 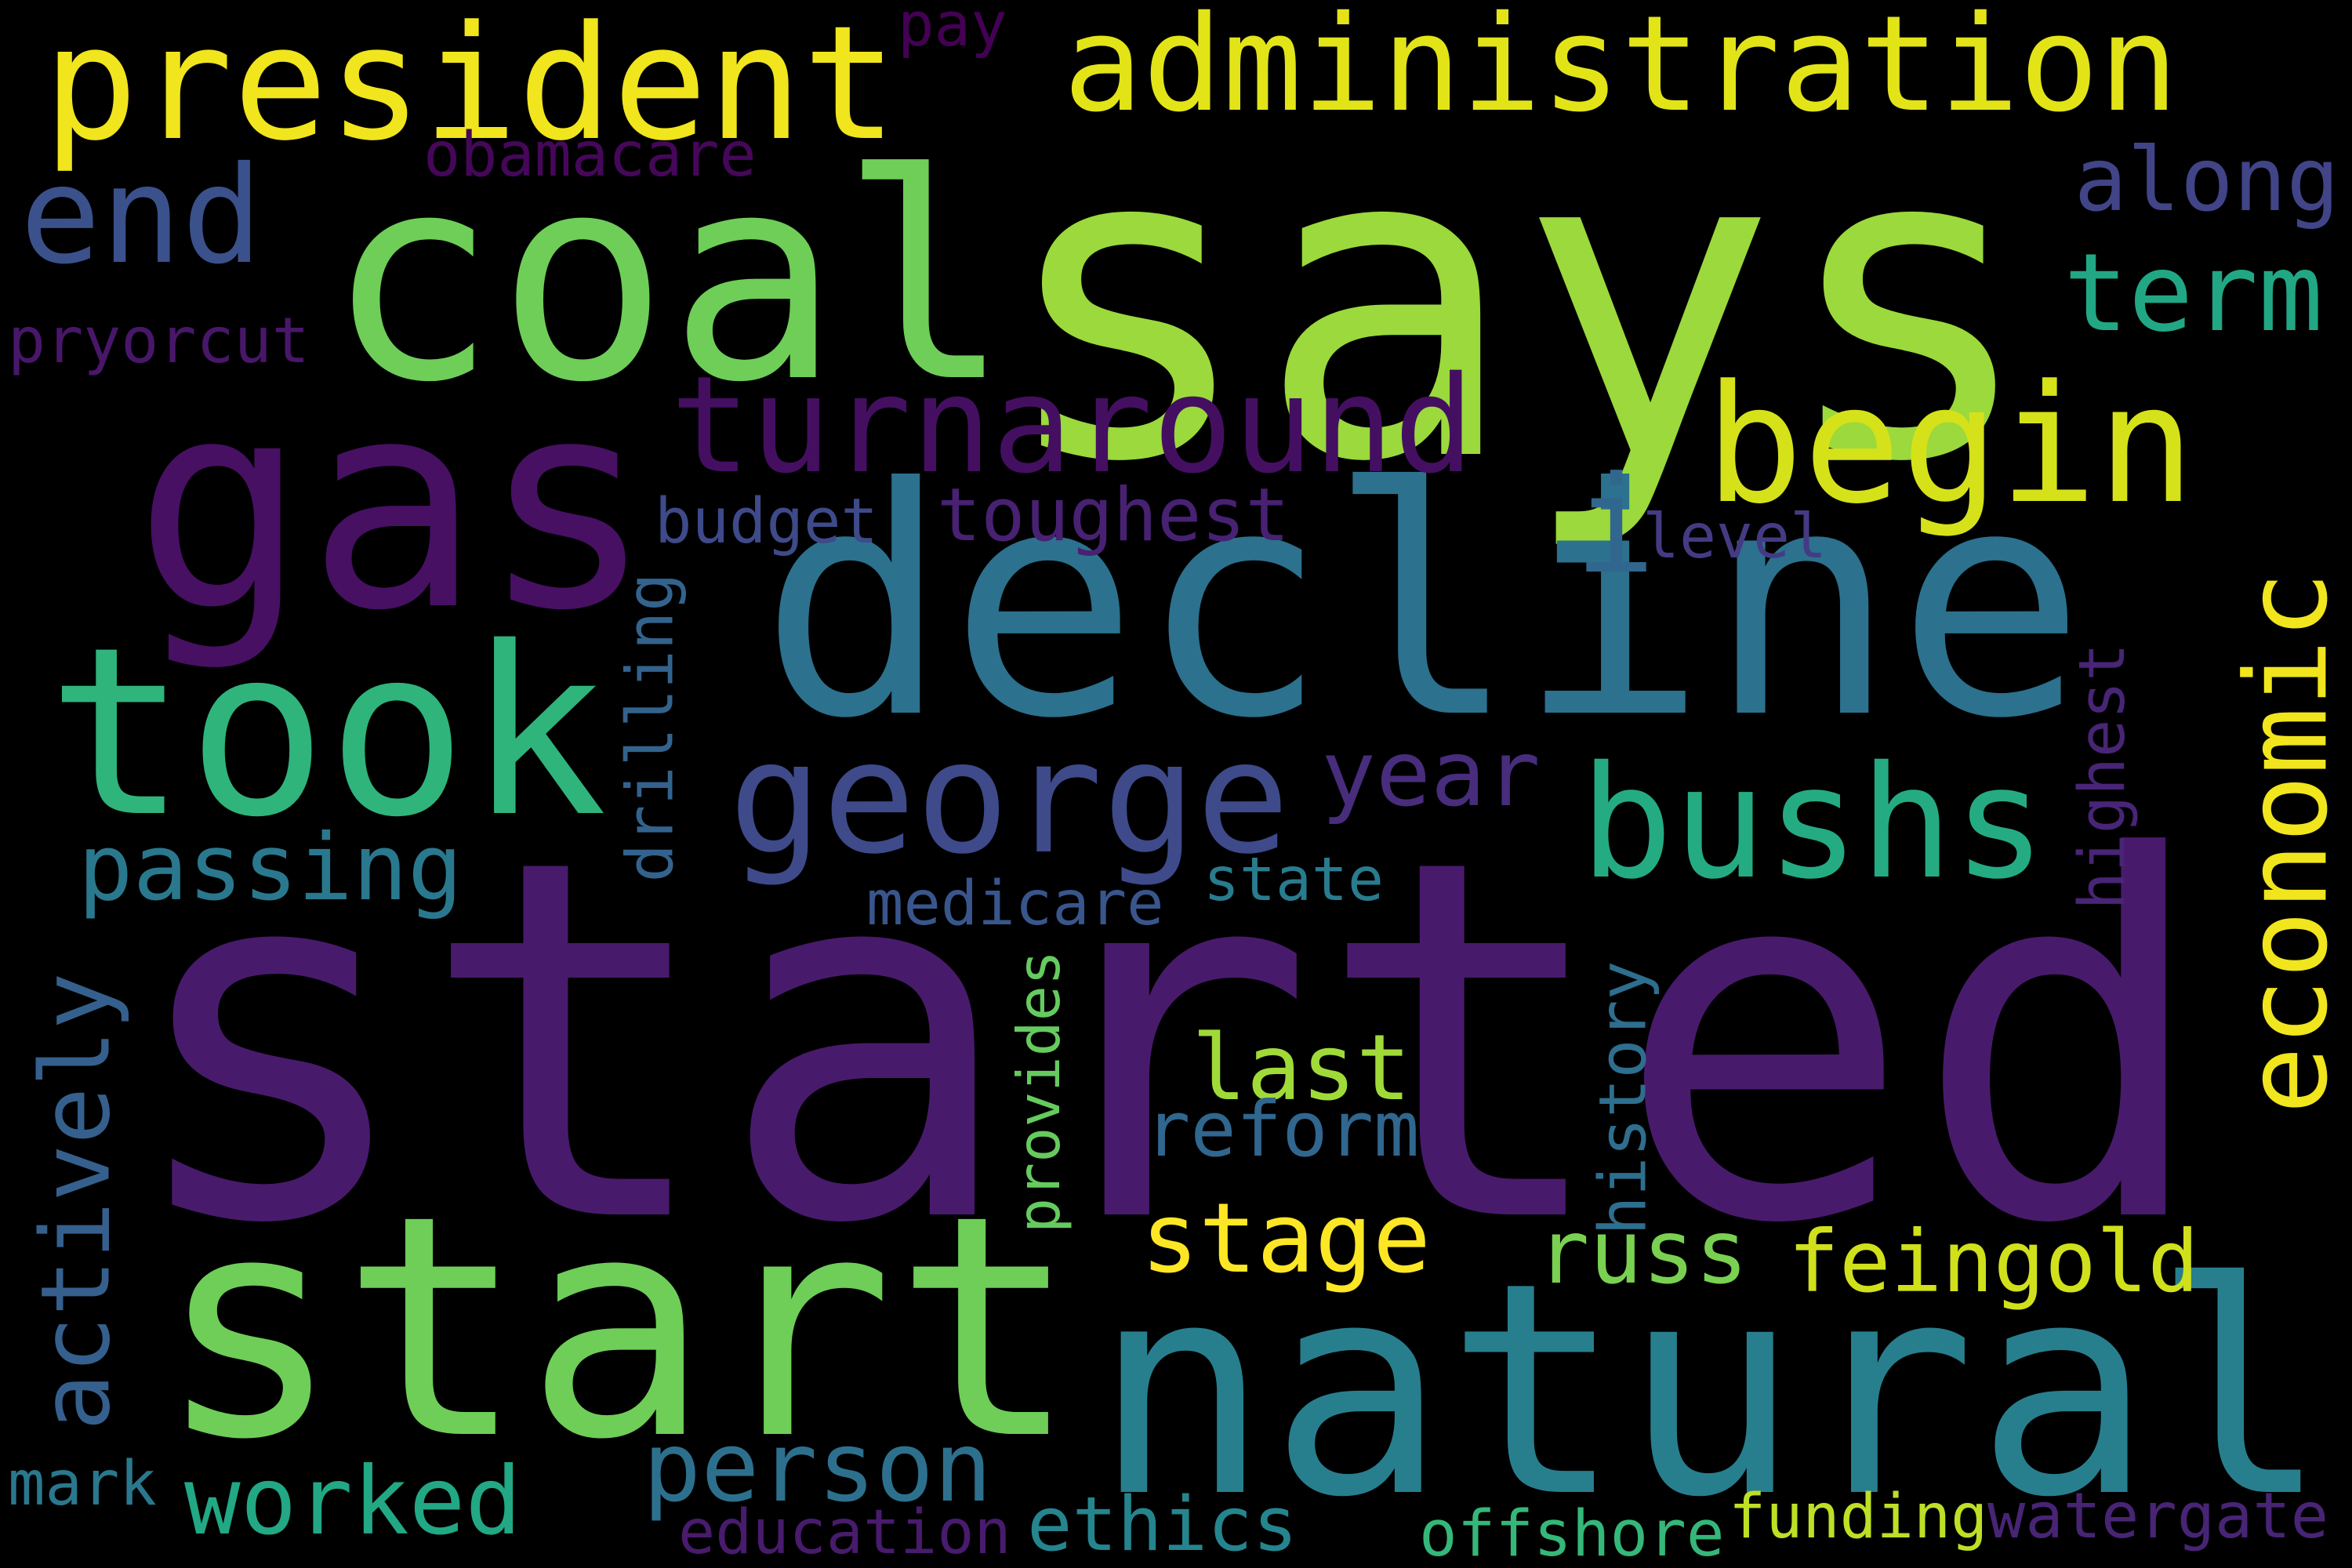 What do you see at coordinates (1009, 797) in the screenshot?
I see `word-george: george` at bounding box center [1009, 797].